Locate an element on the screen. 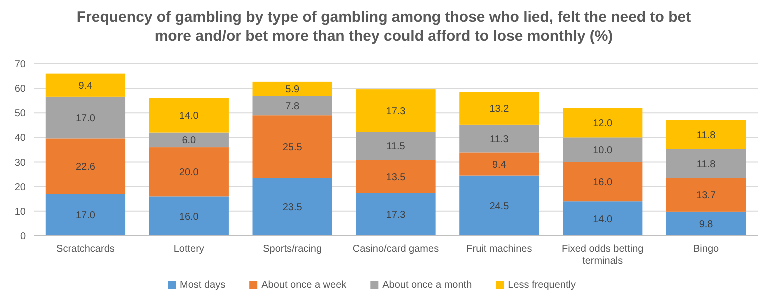 The height and width of the screenshot is (304, 768). y-tick-label: 40 is located at coordinates (20, 138).